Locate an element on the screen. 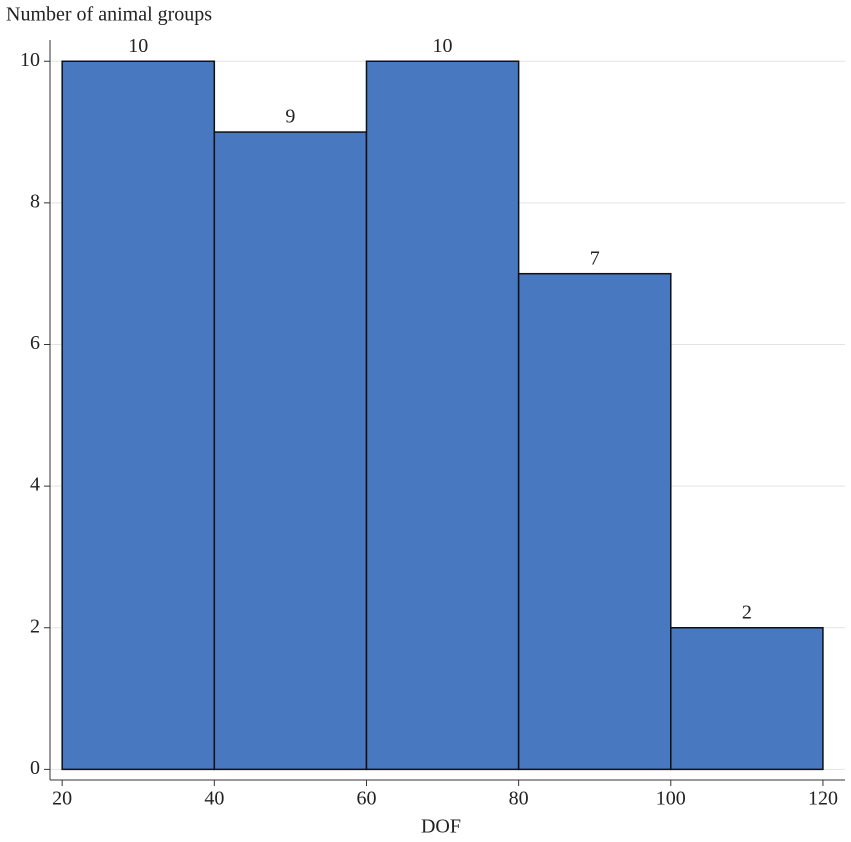  data-label: 7 is located at coordinates (595, 258).